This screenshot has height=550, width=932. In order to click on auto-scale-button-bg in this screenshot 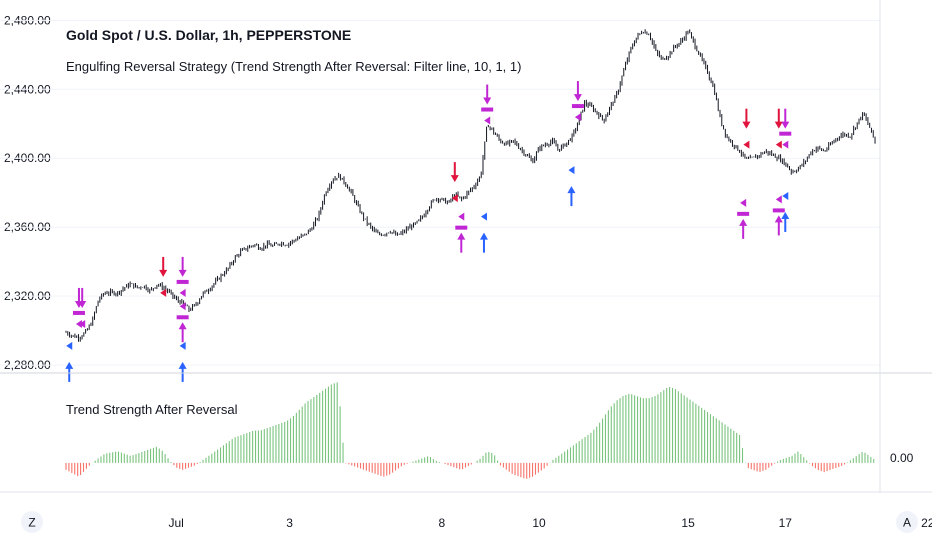, I will do `click(907, 522)`.